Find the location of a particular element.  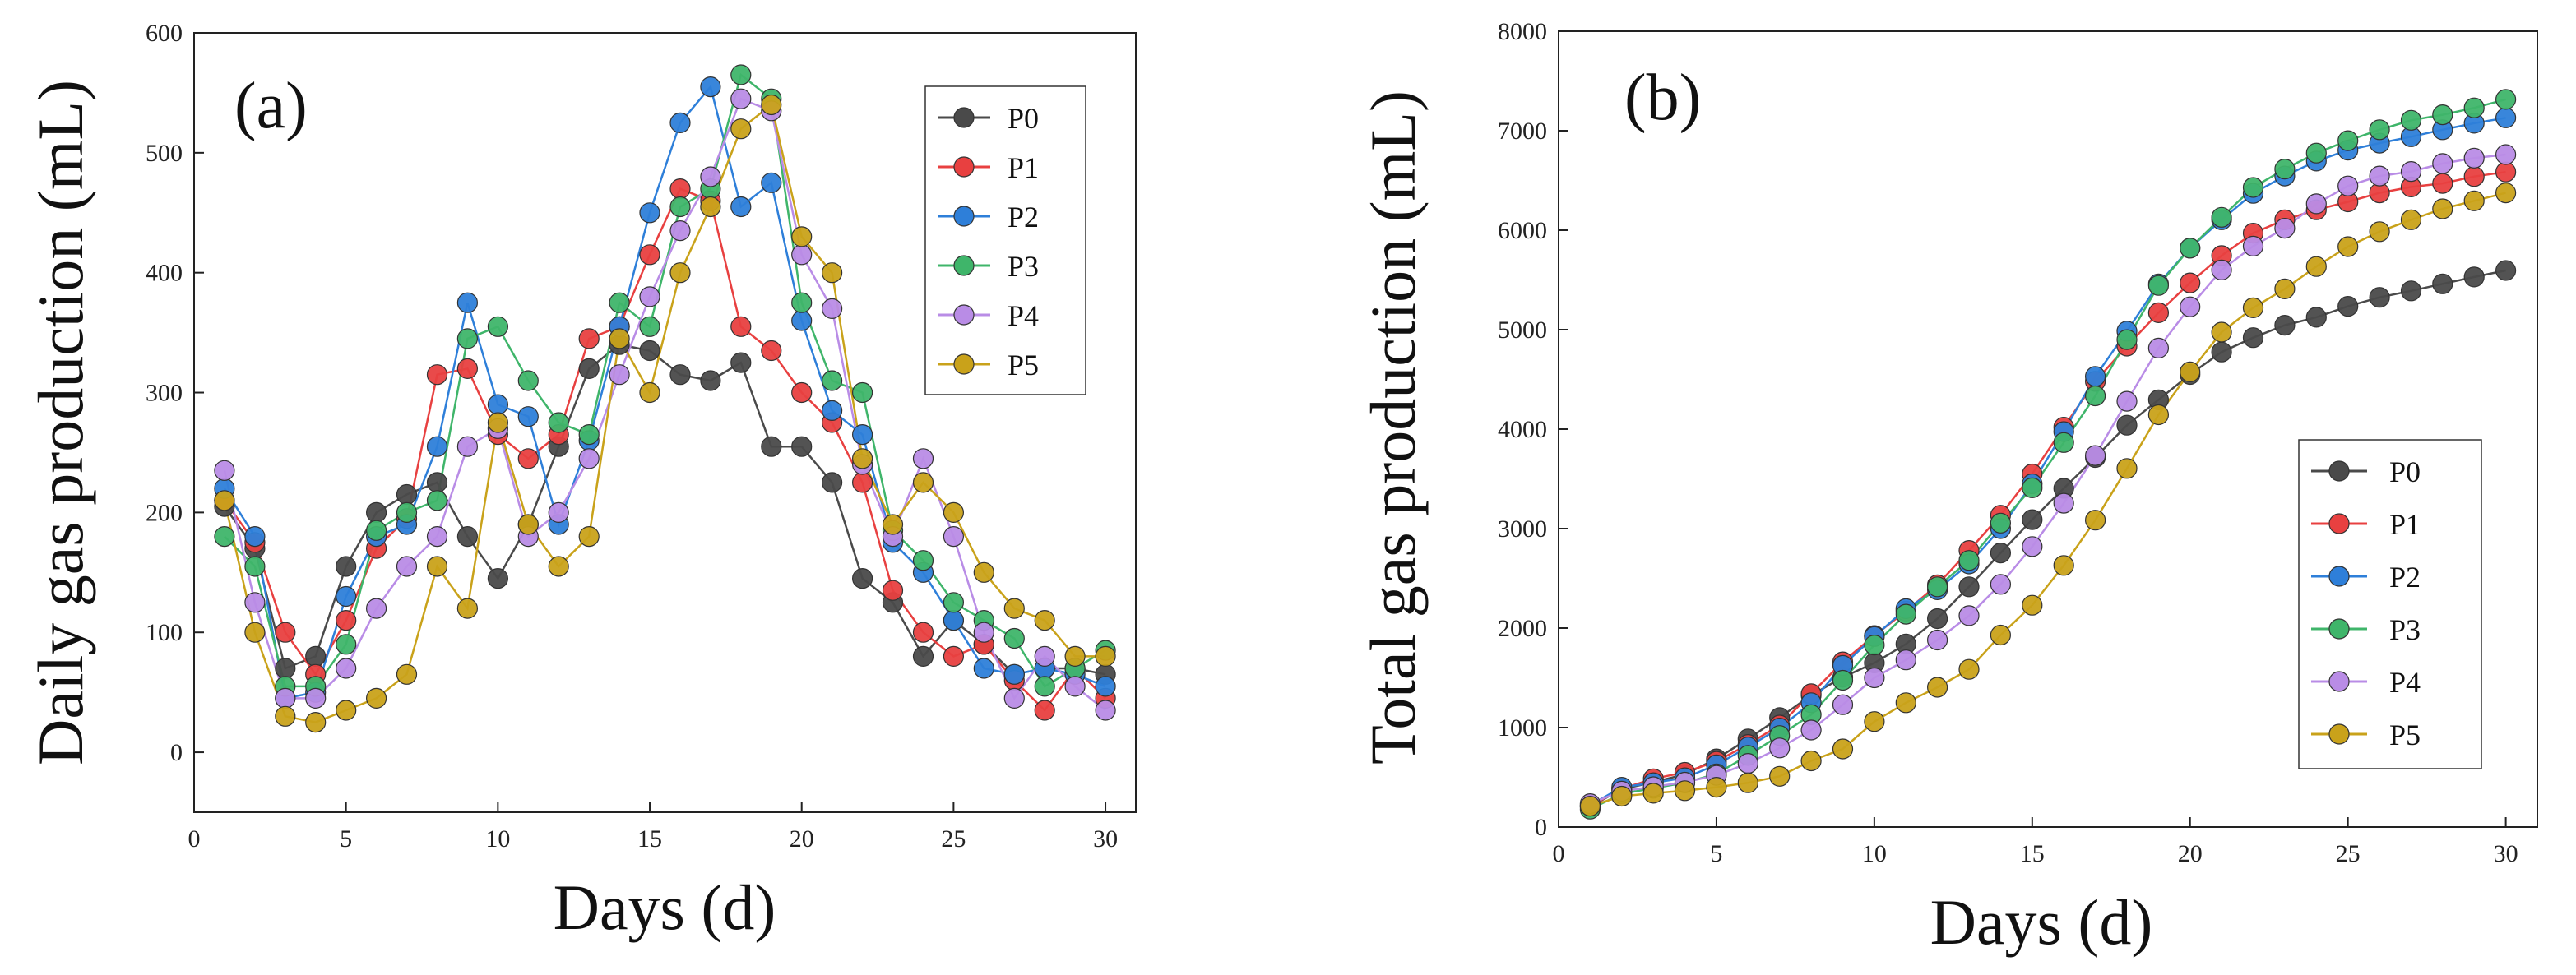

daily-legend-marker-p3 is located at coordinates (964, 265).